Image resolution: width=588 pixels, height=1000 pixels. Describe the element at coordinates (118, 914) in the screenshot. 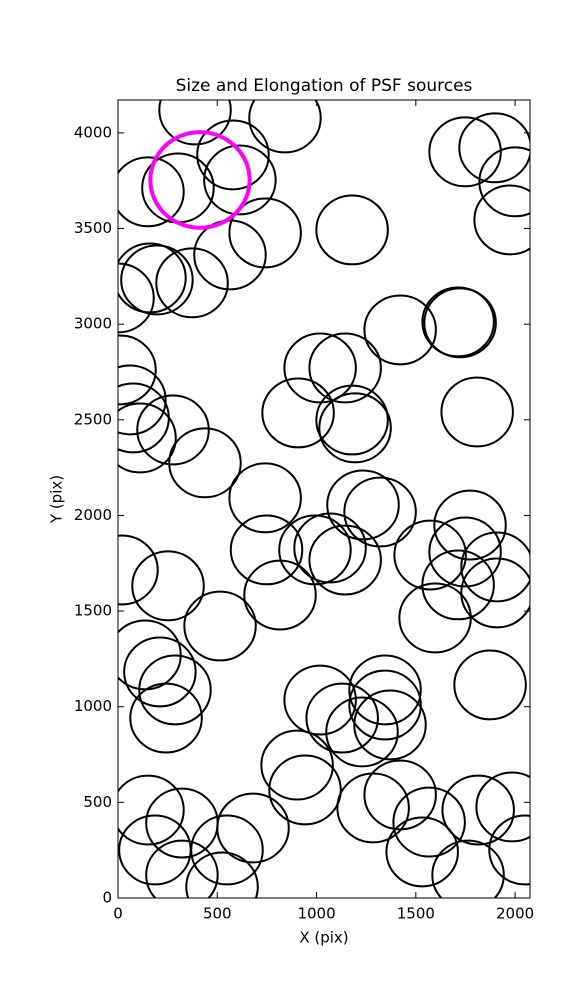

I see `x-tick-label: 0` at that location.